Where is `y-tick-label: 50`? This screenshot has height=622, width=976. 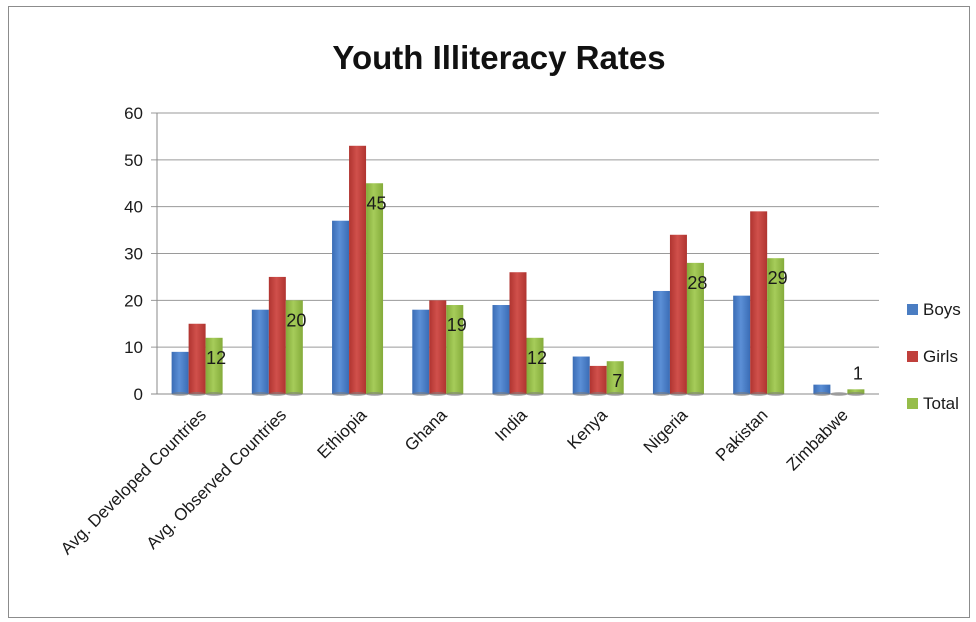 y-tick-label: 50 is located at coordinates (133, 160).